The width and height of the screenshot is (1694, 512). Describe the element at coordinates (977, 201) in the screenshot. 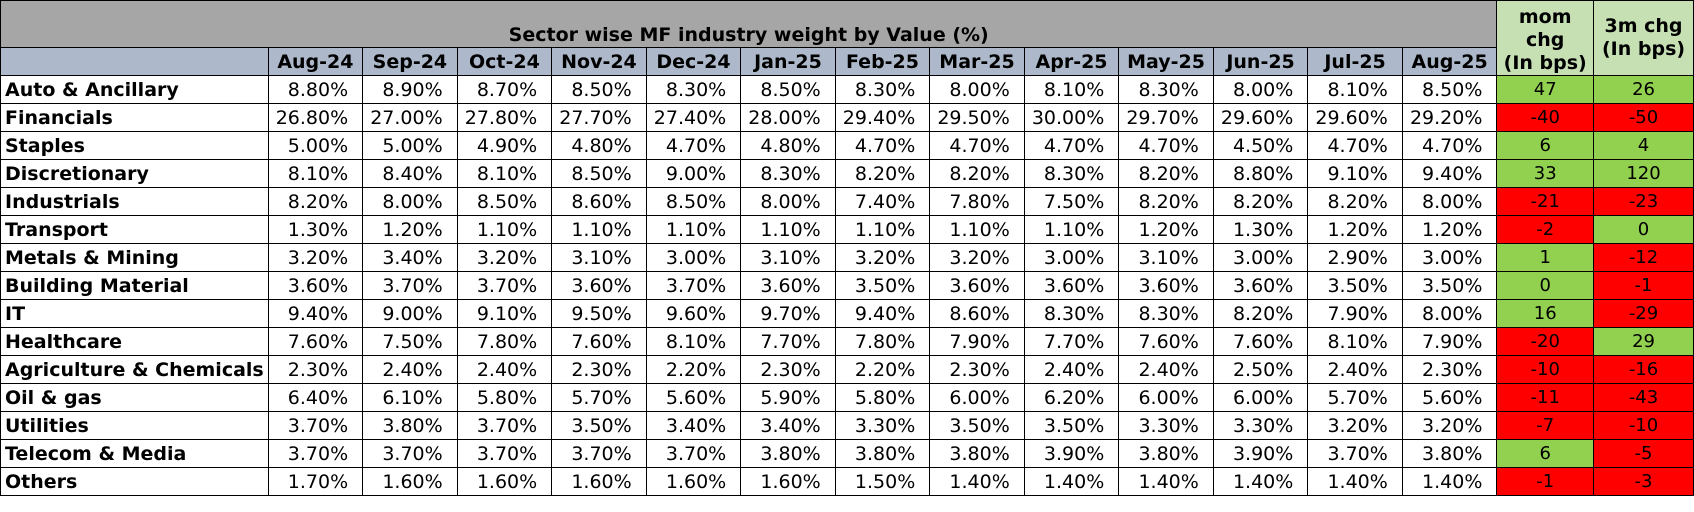

I see `weight-cell: 7.80%` at that location.